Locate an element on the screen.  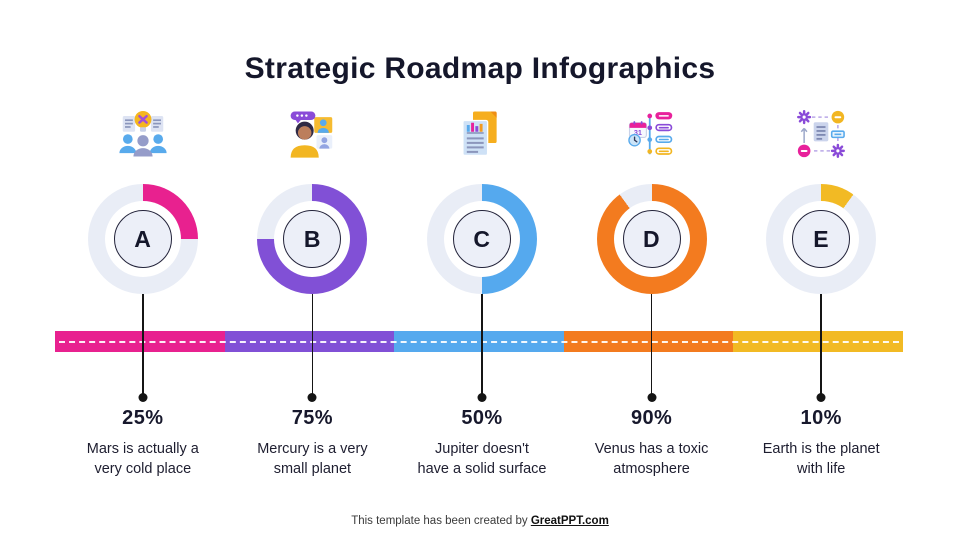
road-center-dashed-line is located at coordinates (479, 341).